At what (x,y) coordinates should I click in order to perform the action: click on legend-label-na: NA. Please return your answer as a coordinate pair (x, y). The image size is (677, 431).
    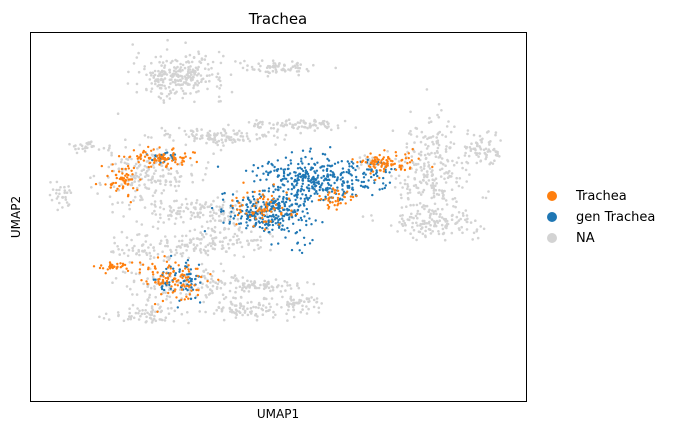
    Looking at the image, I should click on (585, 238).